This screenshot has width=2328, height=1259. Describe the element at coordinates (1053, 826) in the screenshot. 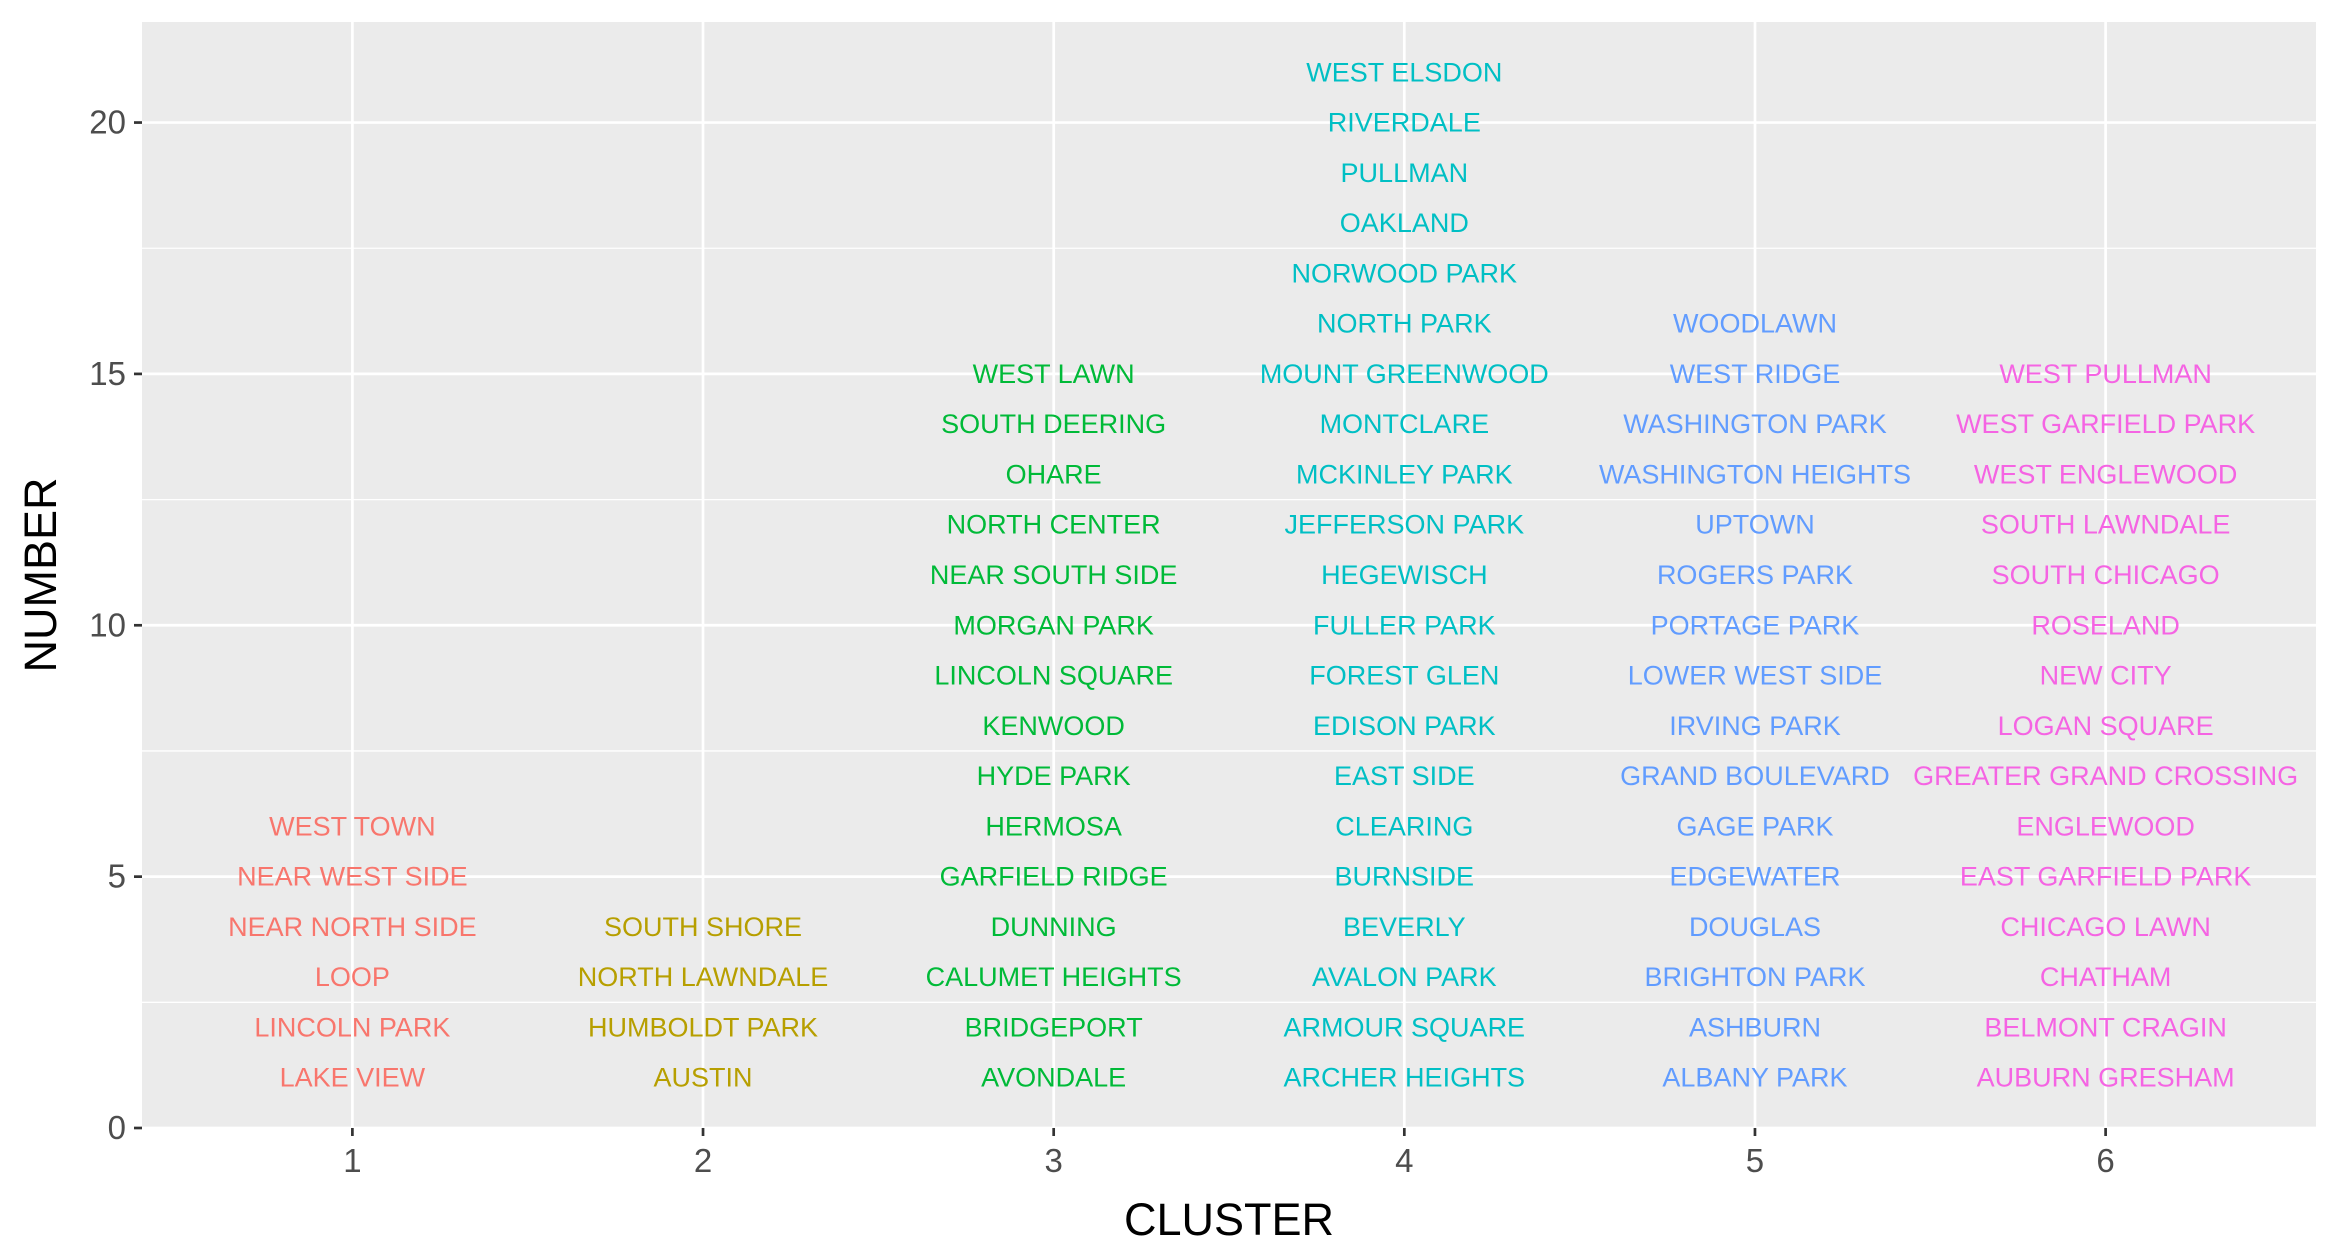

I see `neighborhood-label: HERMOSA` at that location.